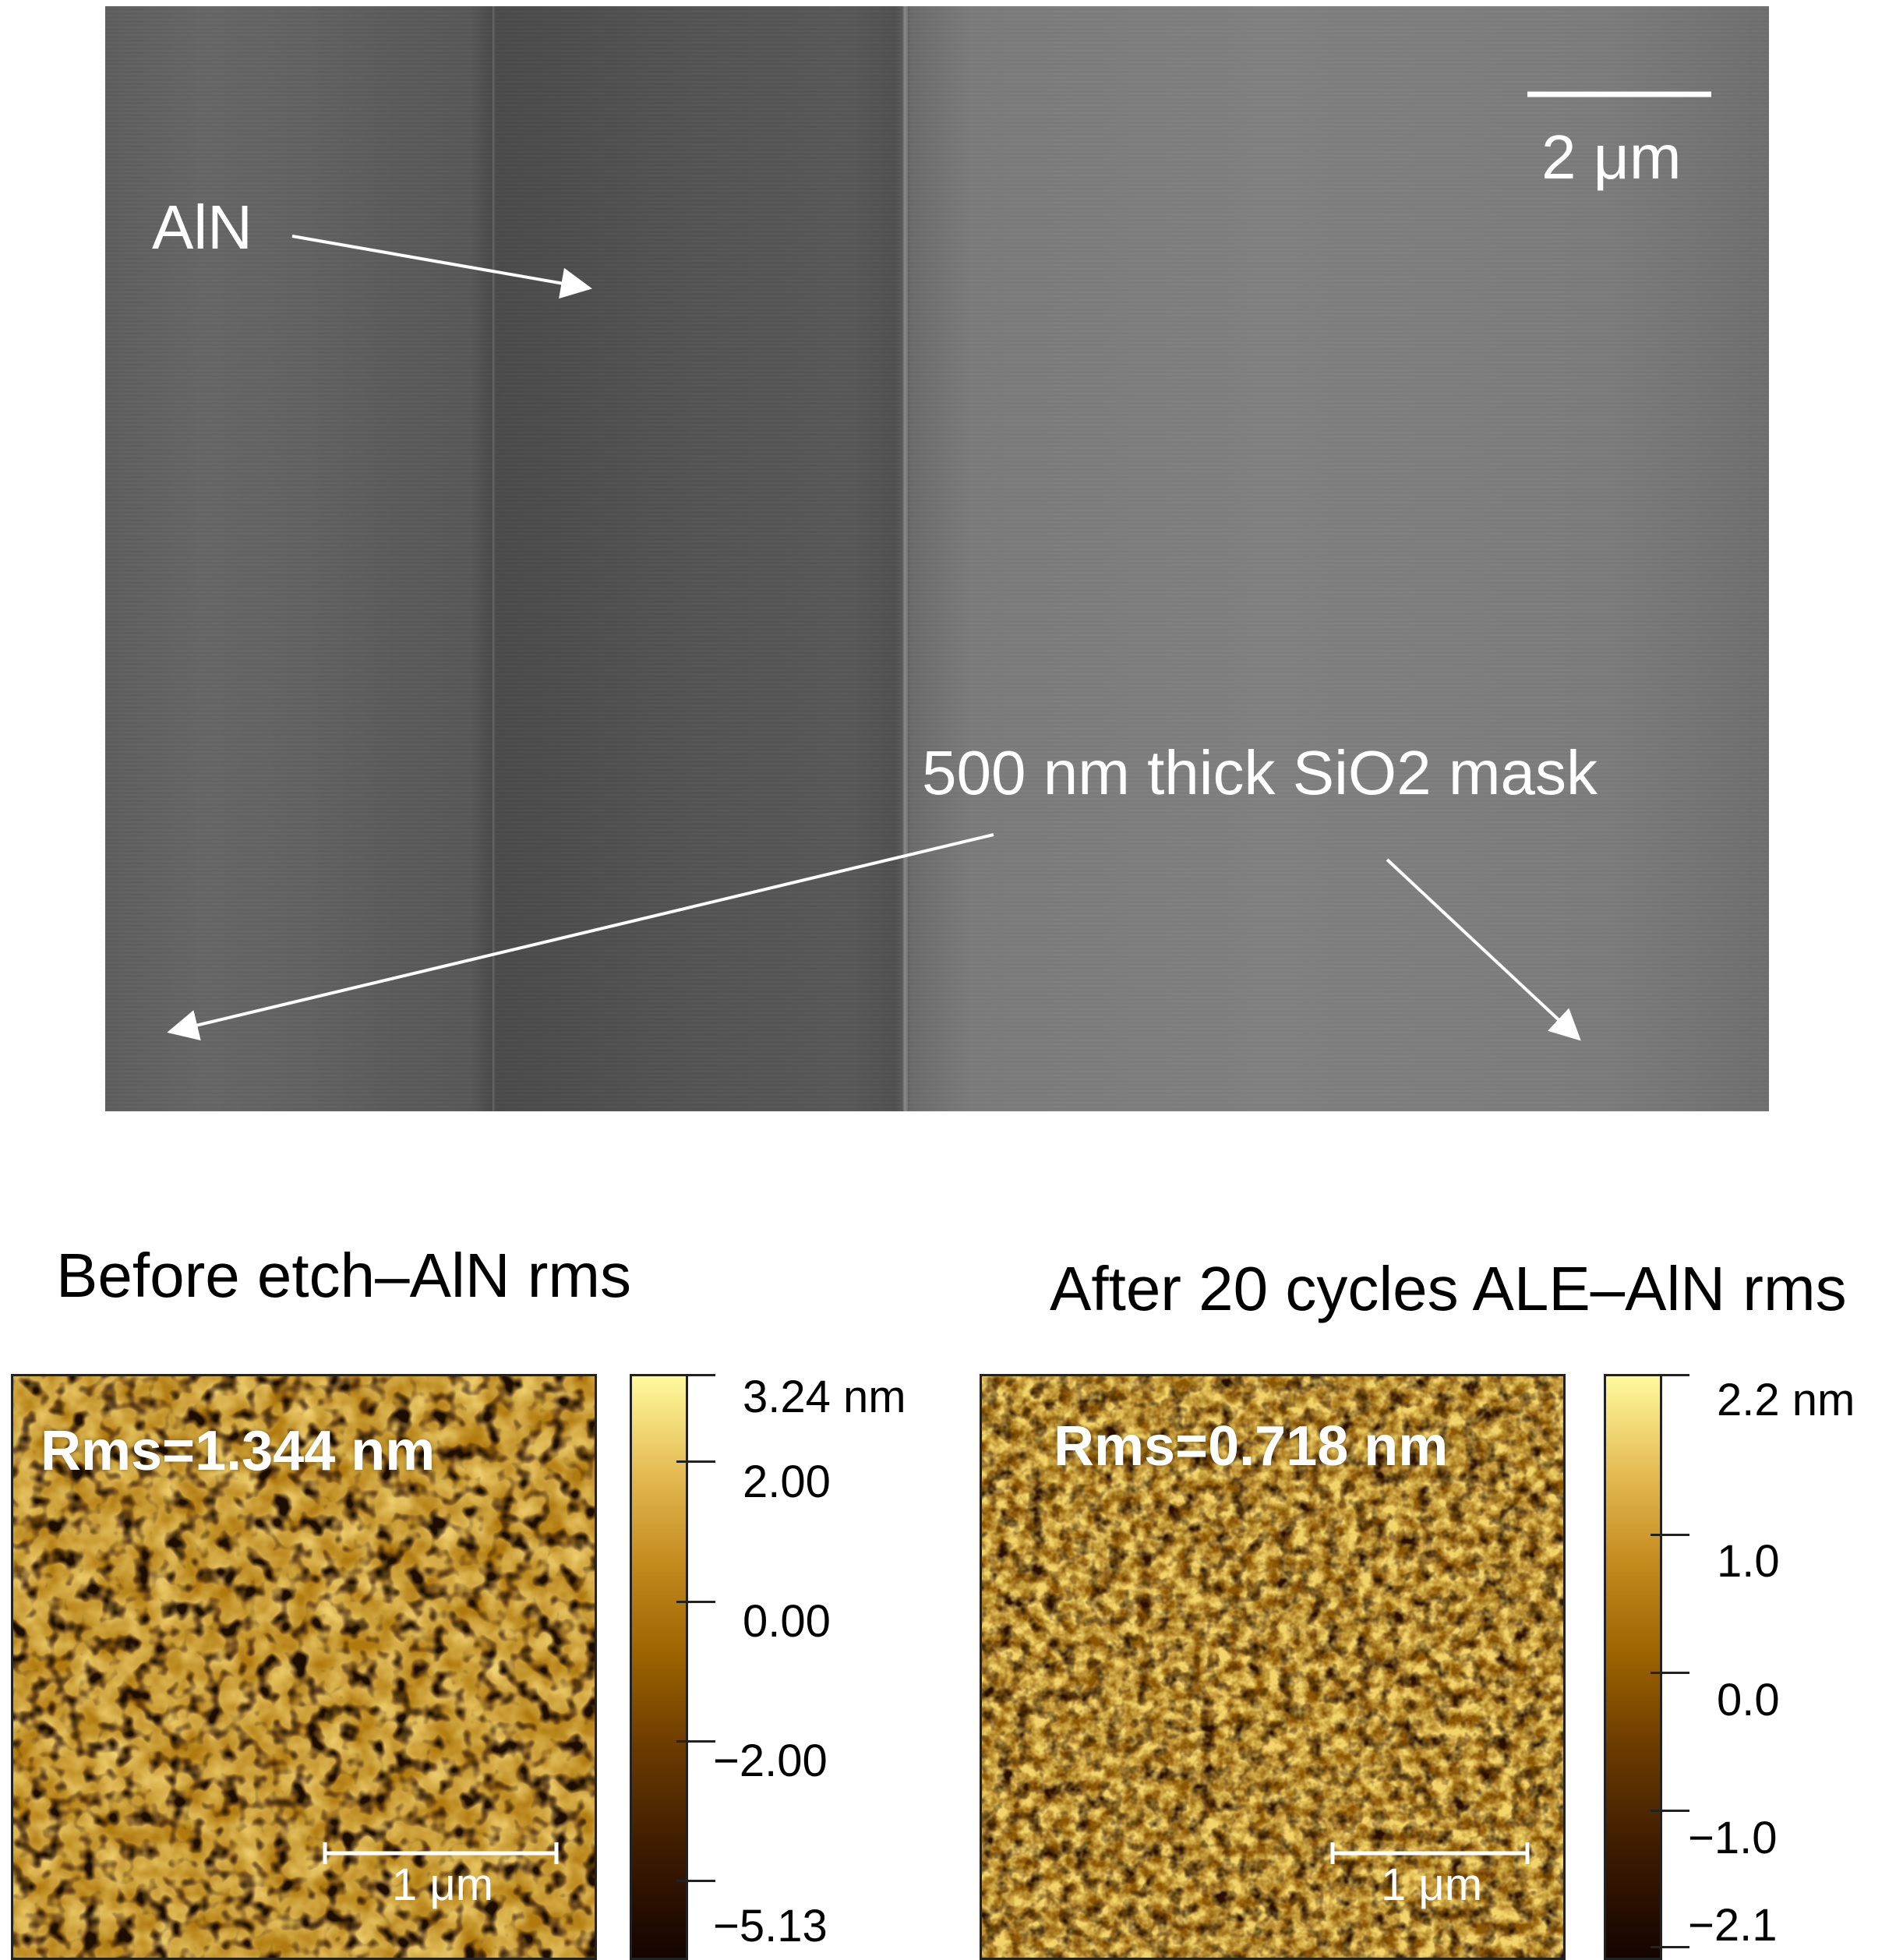  Describe the element at coordinates (695, 1375) in the screenshot. I see `before-cb-tick-max` at that location.